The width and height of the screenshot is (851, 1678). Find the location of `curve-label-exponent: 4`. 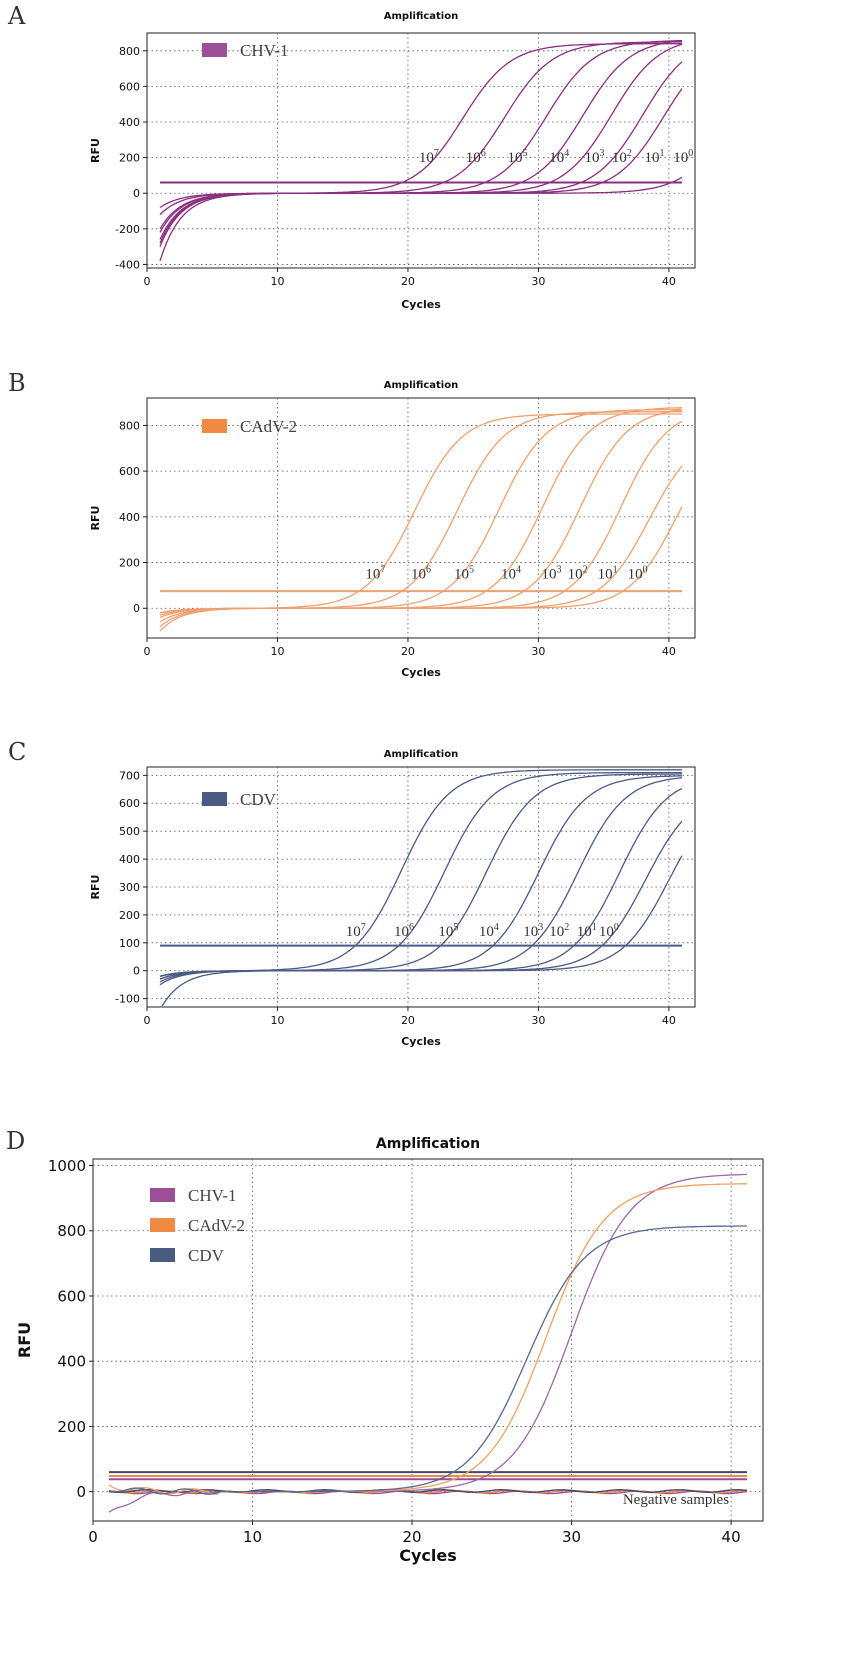

curve-label-exponent: 4 is located at coordinates (566, 153).